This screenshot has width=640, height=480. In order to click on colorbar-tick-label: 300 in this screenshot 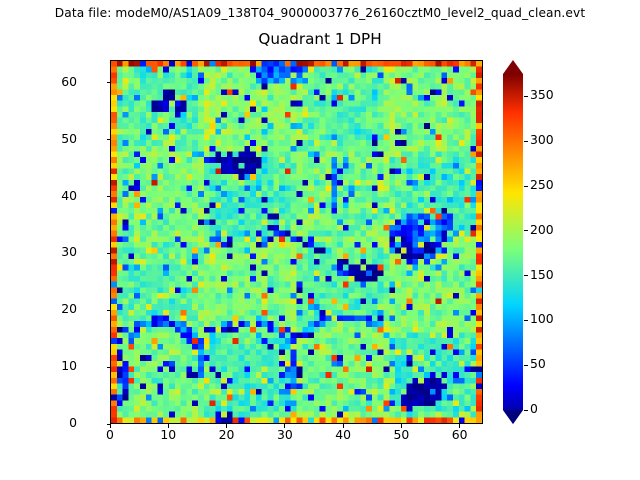, I will do `click(542, 140)`.